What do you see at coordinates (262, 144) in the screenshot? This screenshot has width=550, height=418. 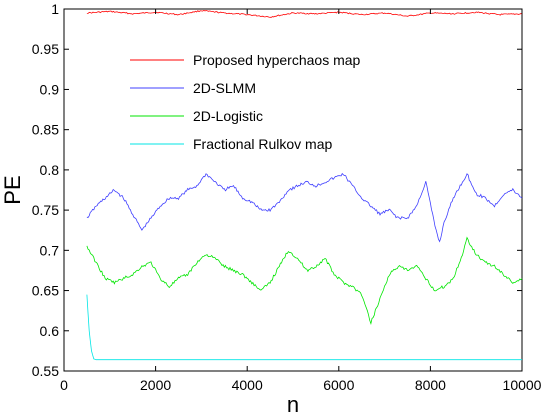 I see `legend-label: Fractional Rulkov map` at bounding box center [262, 144].